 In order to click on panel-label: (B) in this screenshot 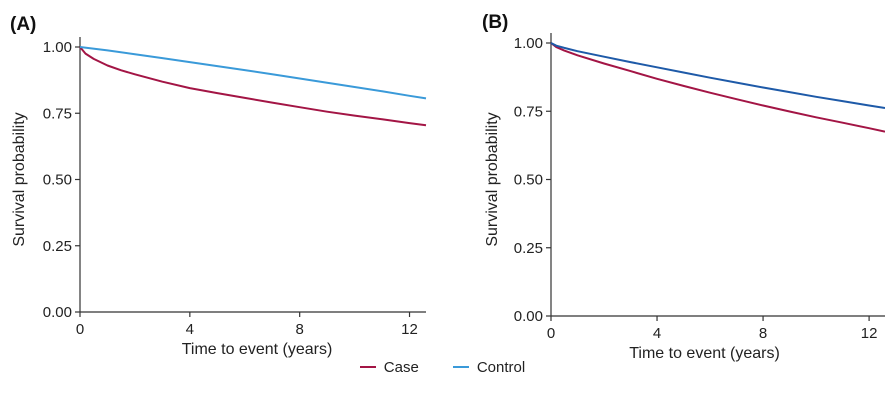, I will do `click(495, 22)`.